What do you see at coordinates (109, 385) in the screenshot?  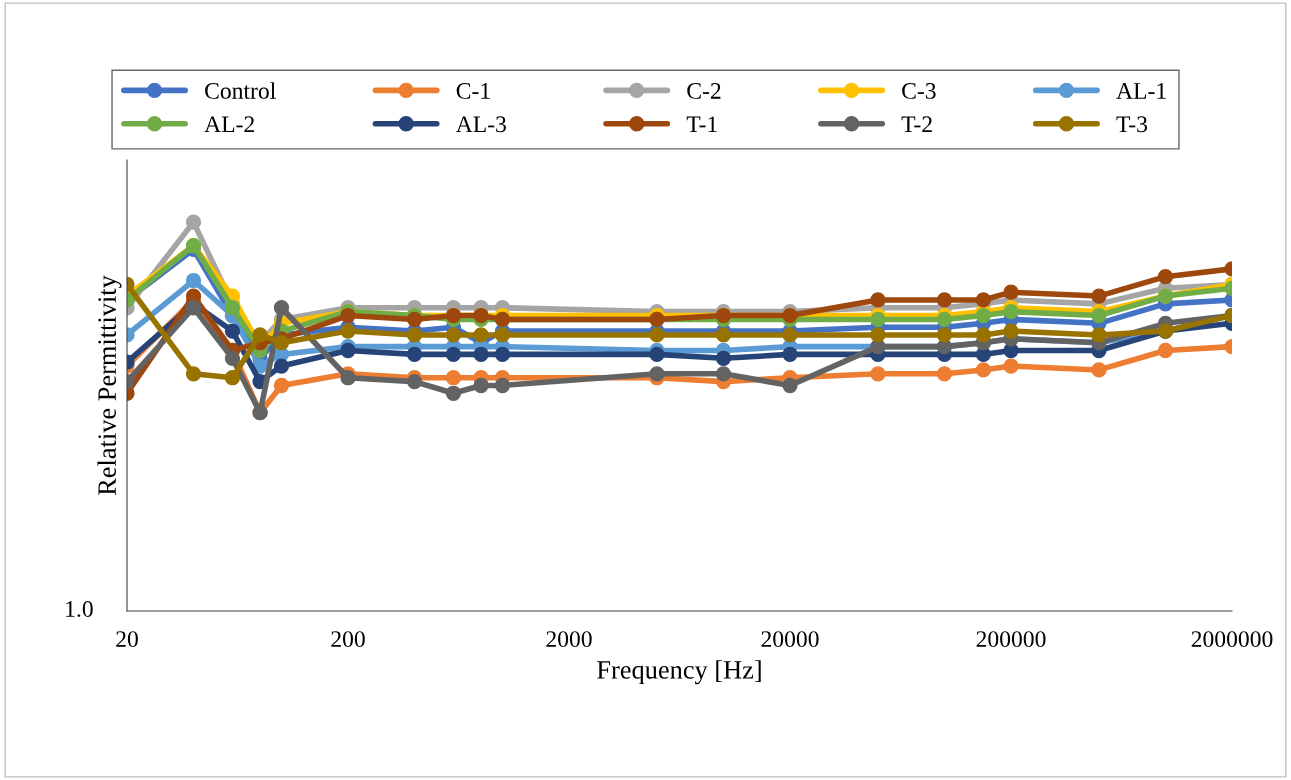 I see `y-axis-title: Relative Permittivity` at bounding box center [109, 385].